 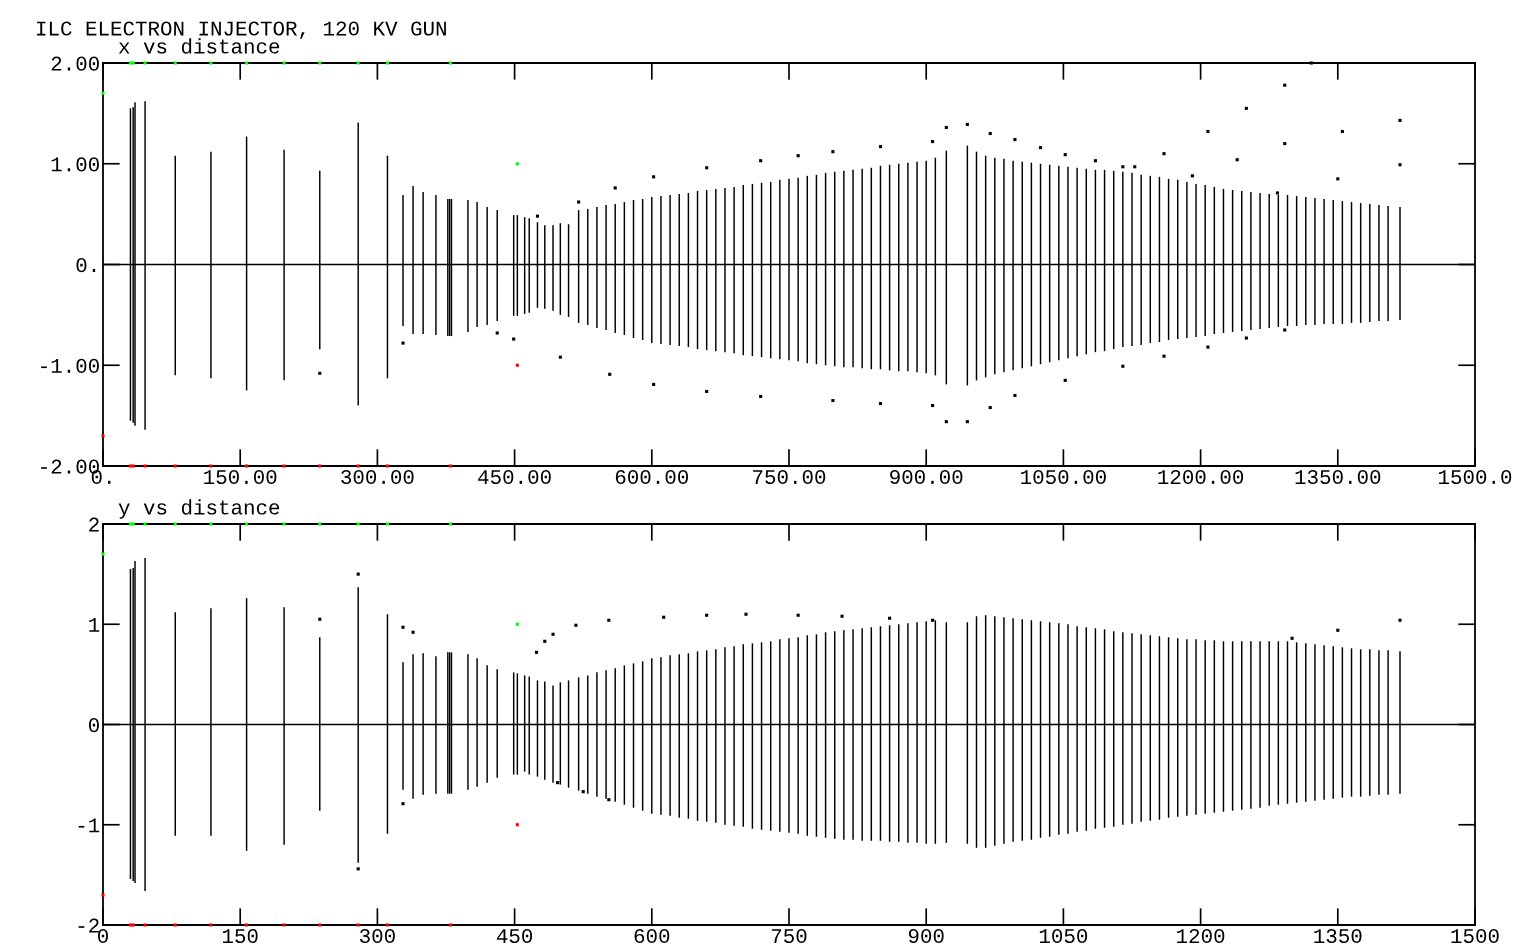 What do you see at coordinates (240, 936) in the screenshot?
I see `x-tick-label: 150` at bounding box center [240, 936].